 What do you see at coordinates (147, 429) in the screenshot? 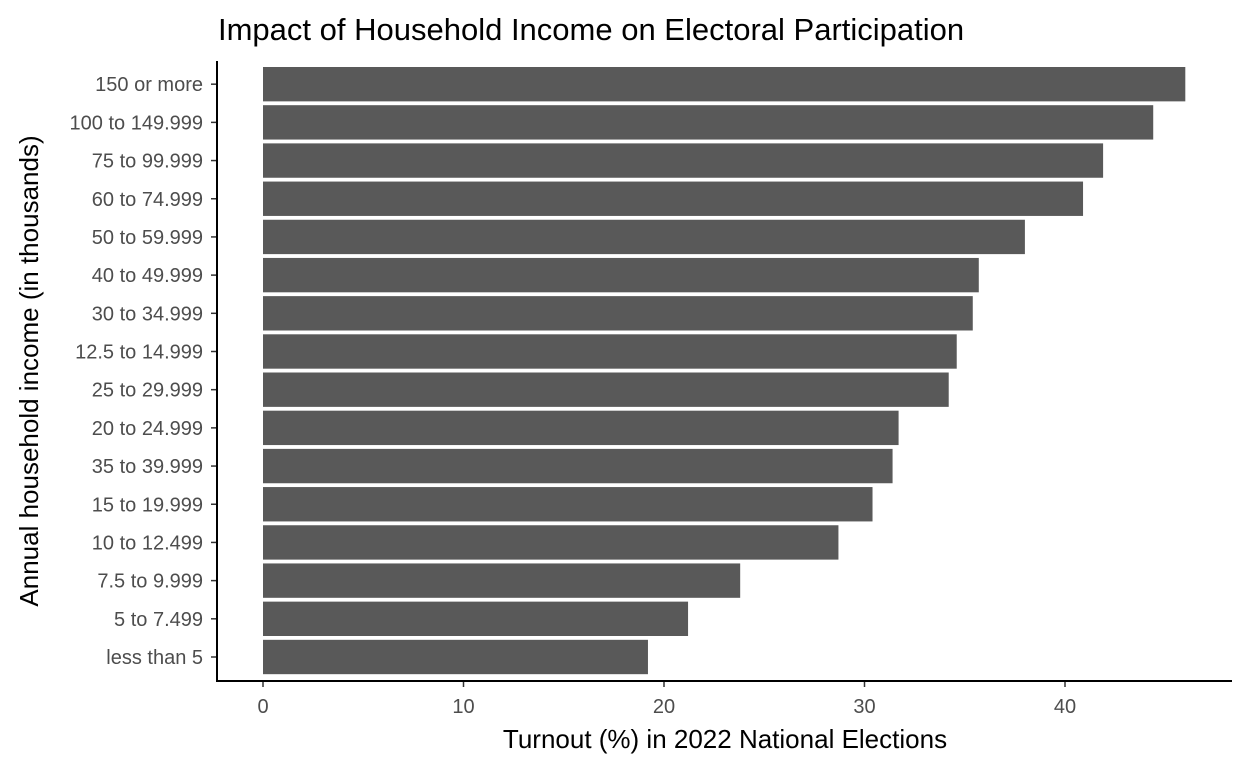
I see `y-tick-label-9: 20 to 24.999` at bounding box center [147, 429].